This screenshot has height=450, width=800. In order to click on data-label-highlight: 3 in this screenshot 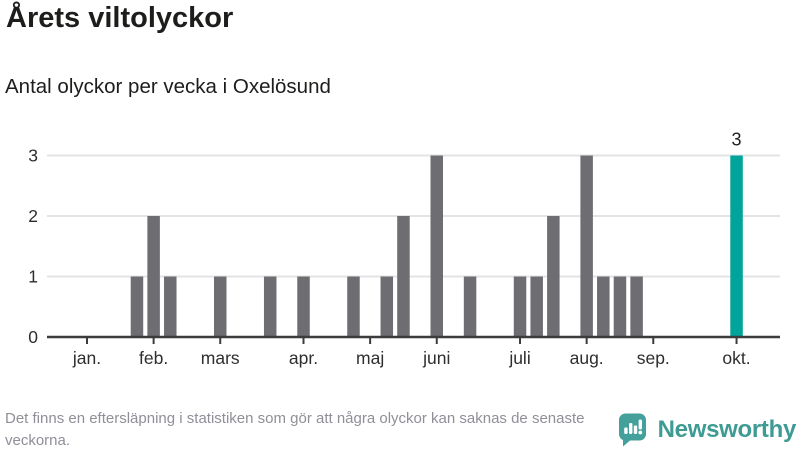, I will do `click(737, 140)`.